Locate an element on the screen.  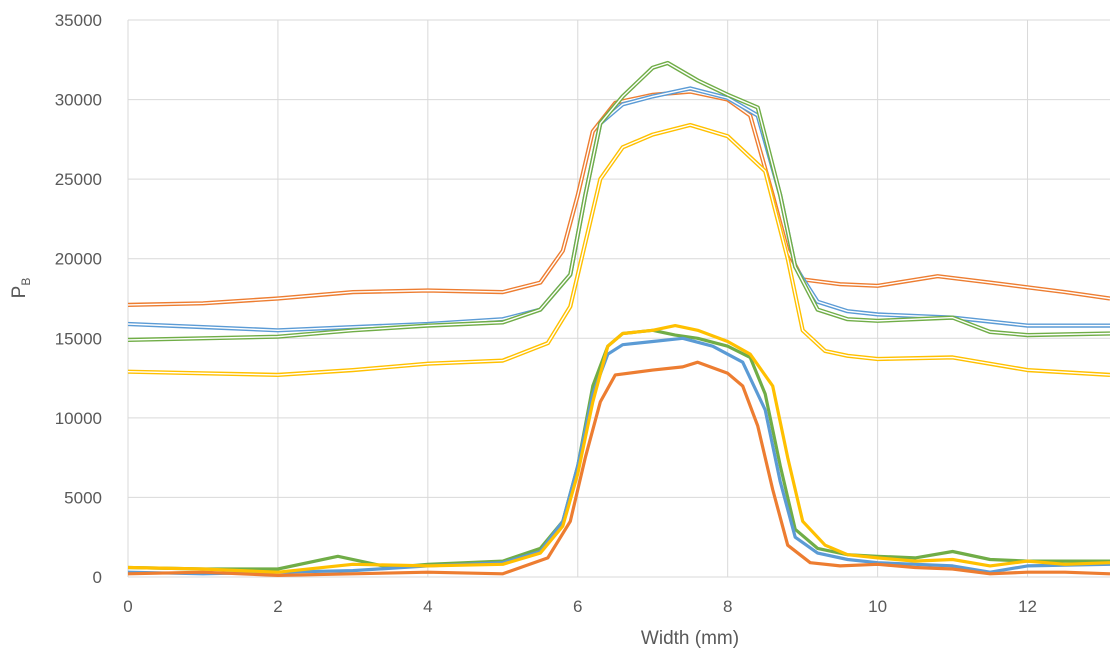
x-tick-label: 4 is located at coordinates (427, 606).